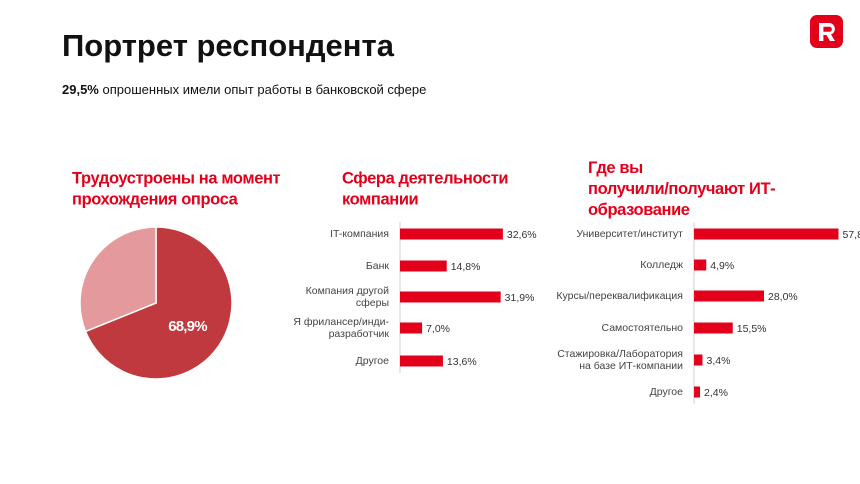 The width and height of the screenshot is (860, 484). What do you see at coordinates (438, 329) in the screenshot?
I see `value-label: 7,0%` at bounding box center [438, 329].